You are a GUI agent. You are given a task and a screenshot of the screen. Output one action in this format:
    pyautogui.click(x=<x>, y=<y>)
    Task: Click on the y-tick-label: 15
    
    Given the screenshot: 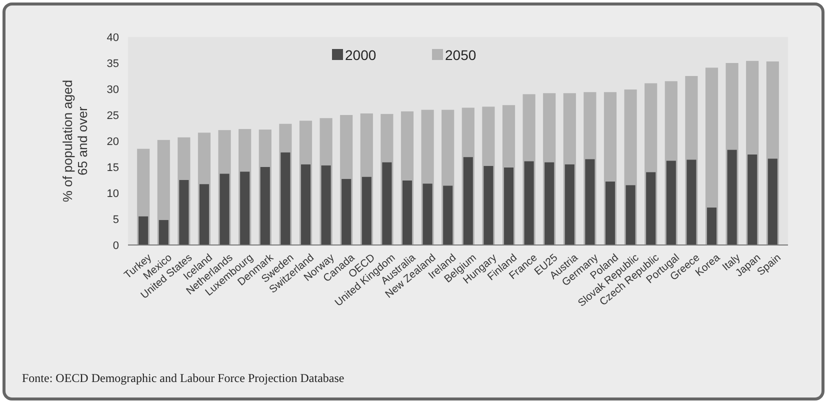 What is the action you would take?
    pyautogui.click(x=112, y=168)
    